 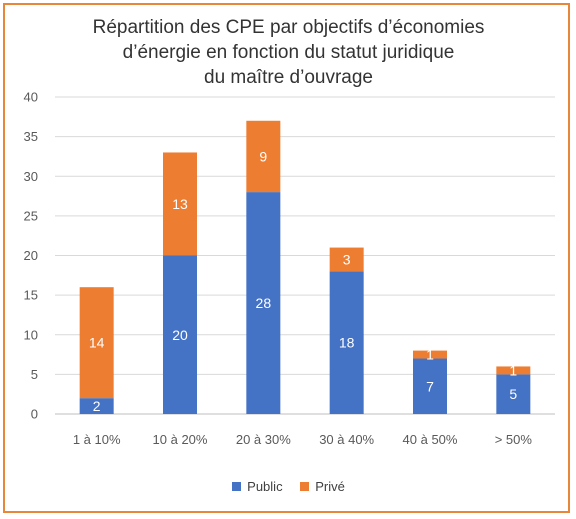 I want to click on y-tick-label: 20, so click(x=31, y=255).